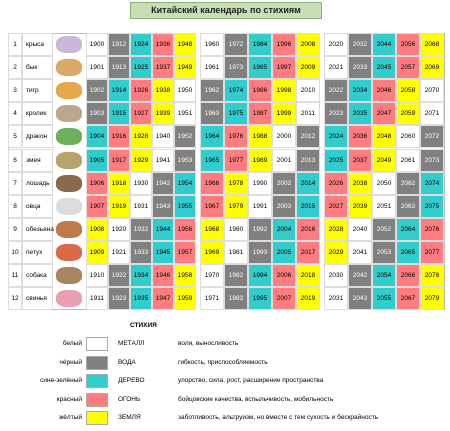  Describe the element at coordinates (284, 276) in the screenshot. I see `year-cell: 2006` at that location.